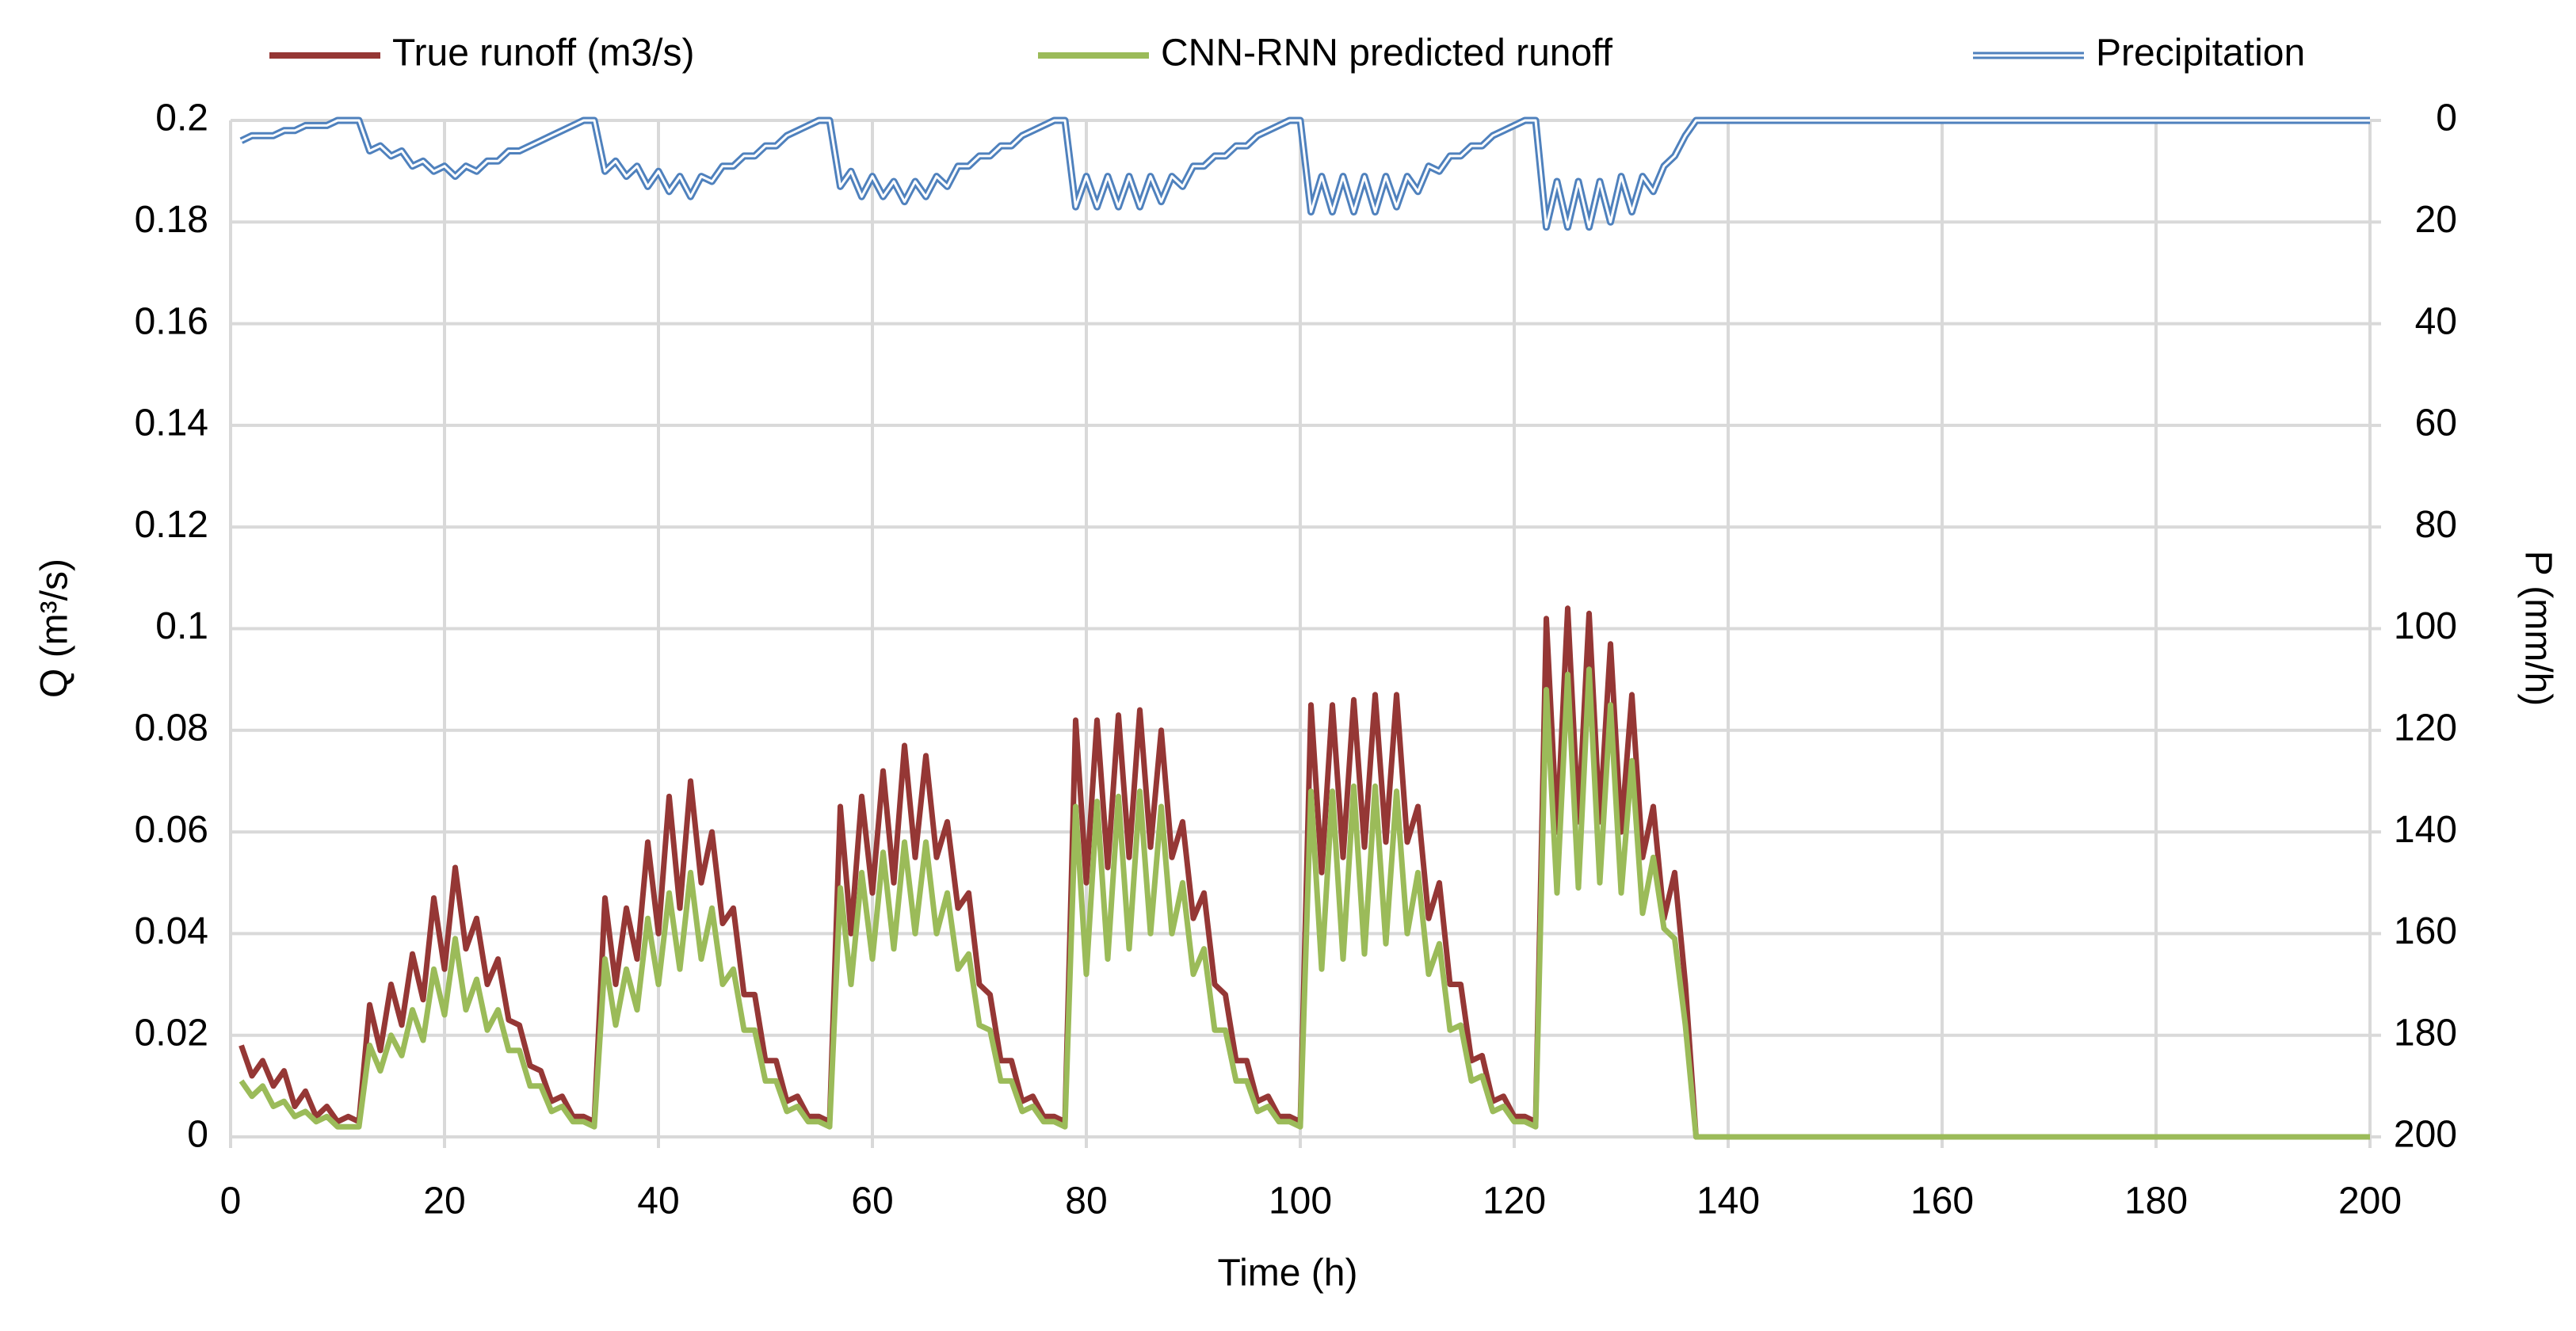 Image resolution: width=2576 pixels, height=1331 pixels. I want to click on y-tick-label: 0.2, so click(181, 118).